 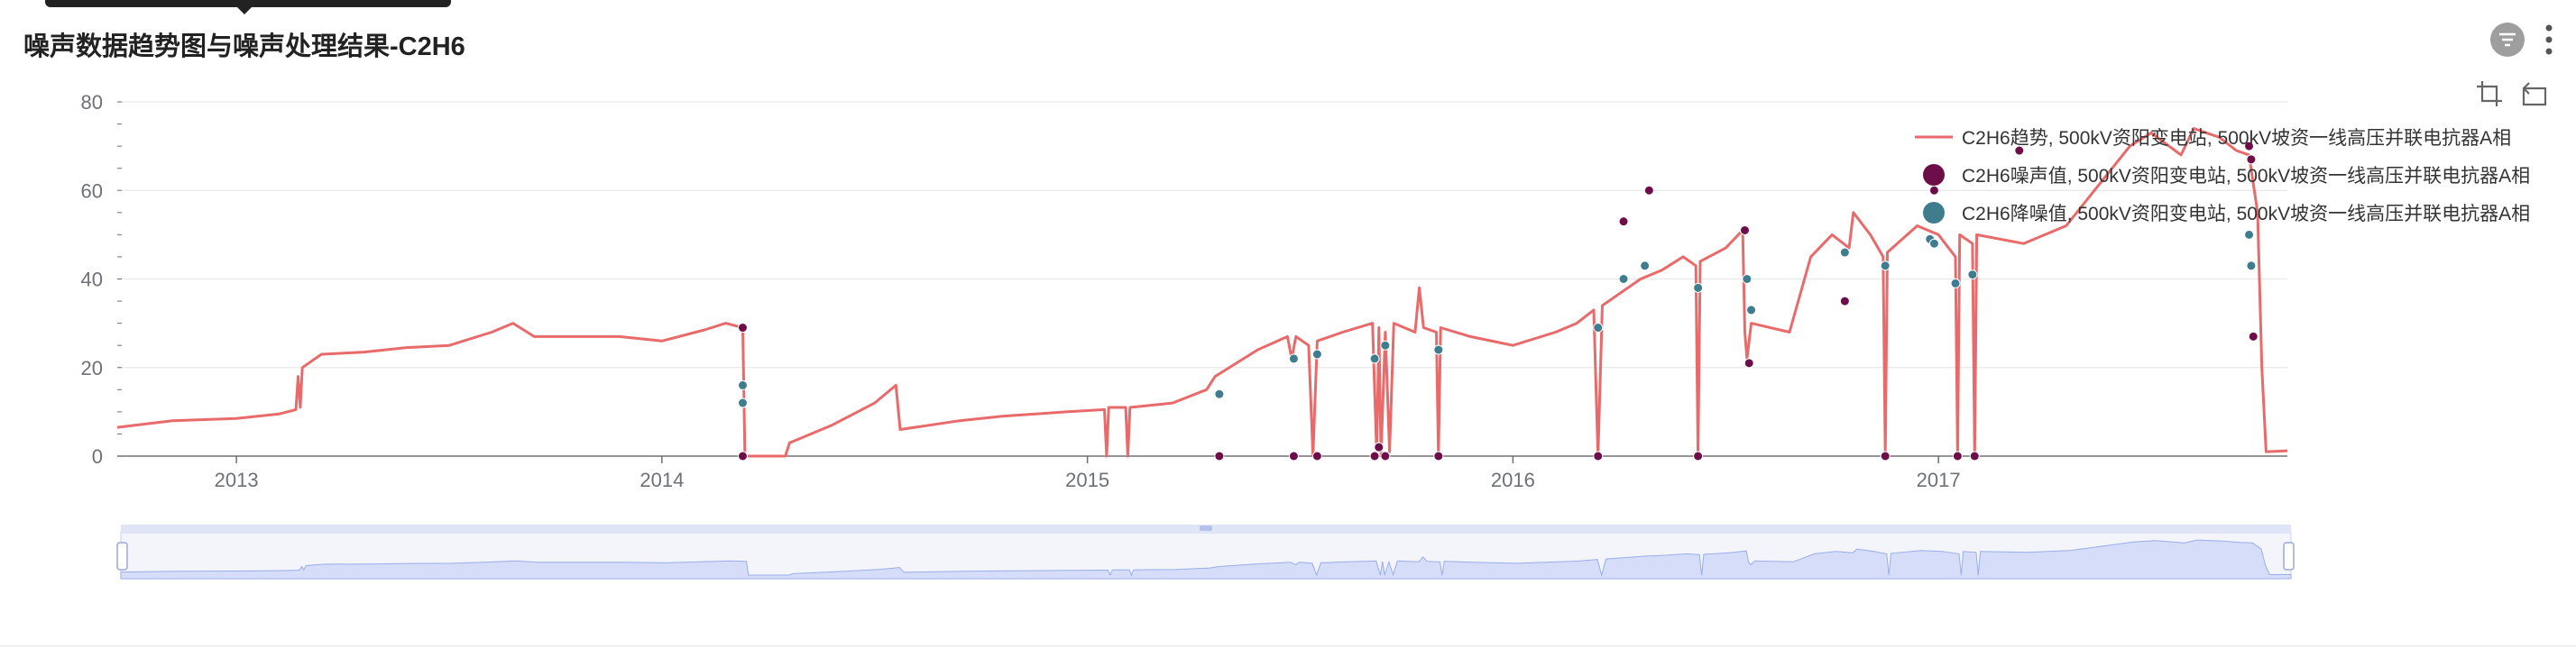 I want to click on legend-denoise-swatch, so click(x=1934, y=213).